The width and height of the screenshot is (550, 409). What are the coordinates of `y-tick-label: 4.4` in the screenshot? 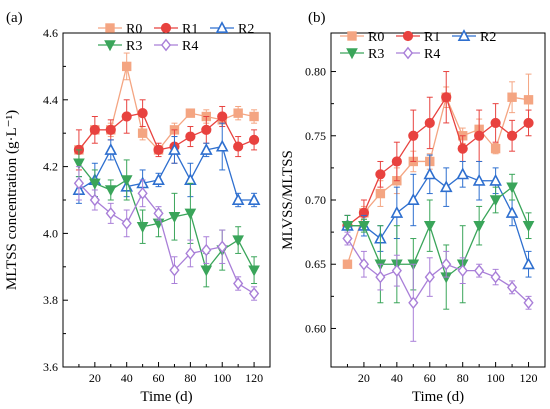 It's located at (50, 100).